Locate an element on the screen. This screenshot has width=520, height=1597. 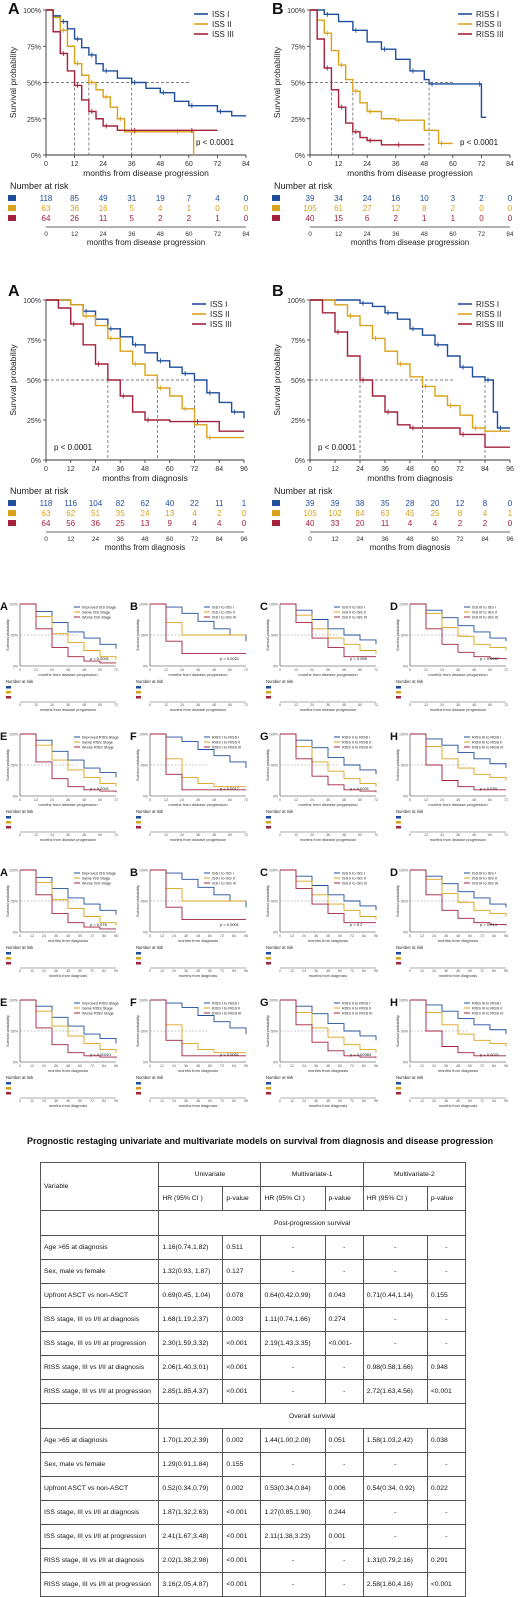
risk-axis-tick: 72 is located at coordinates (506, 835).